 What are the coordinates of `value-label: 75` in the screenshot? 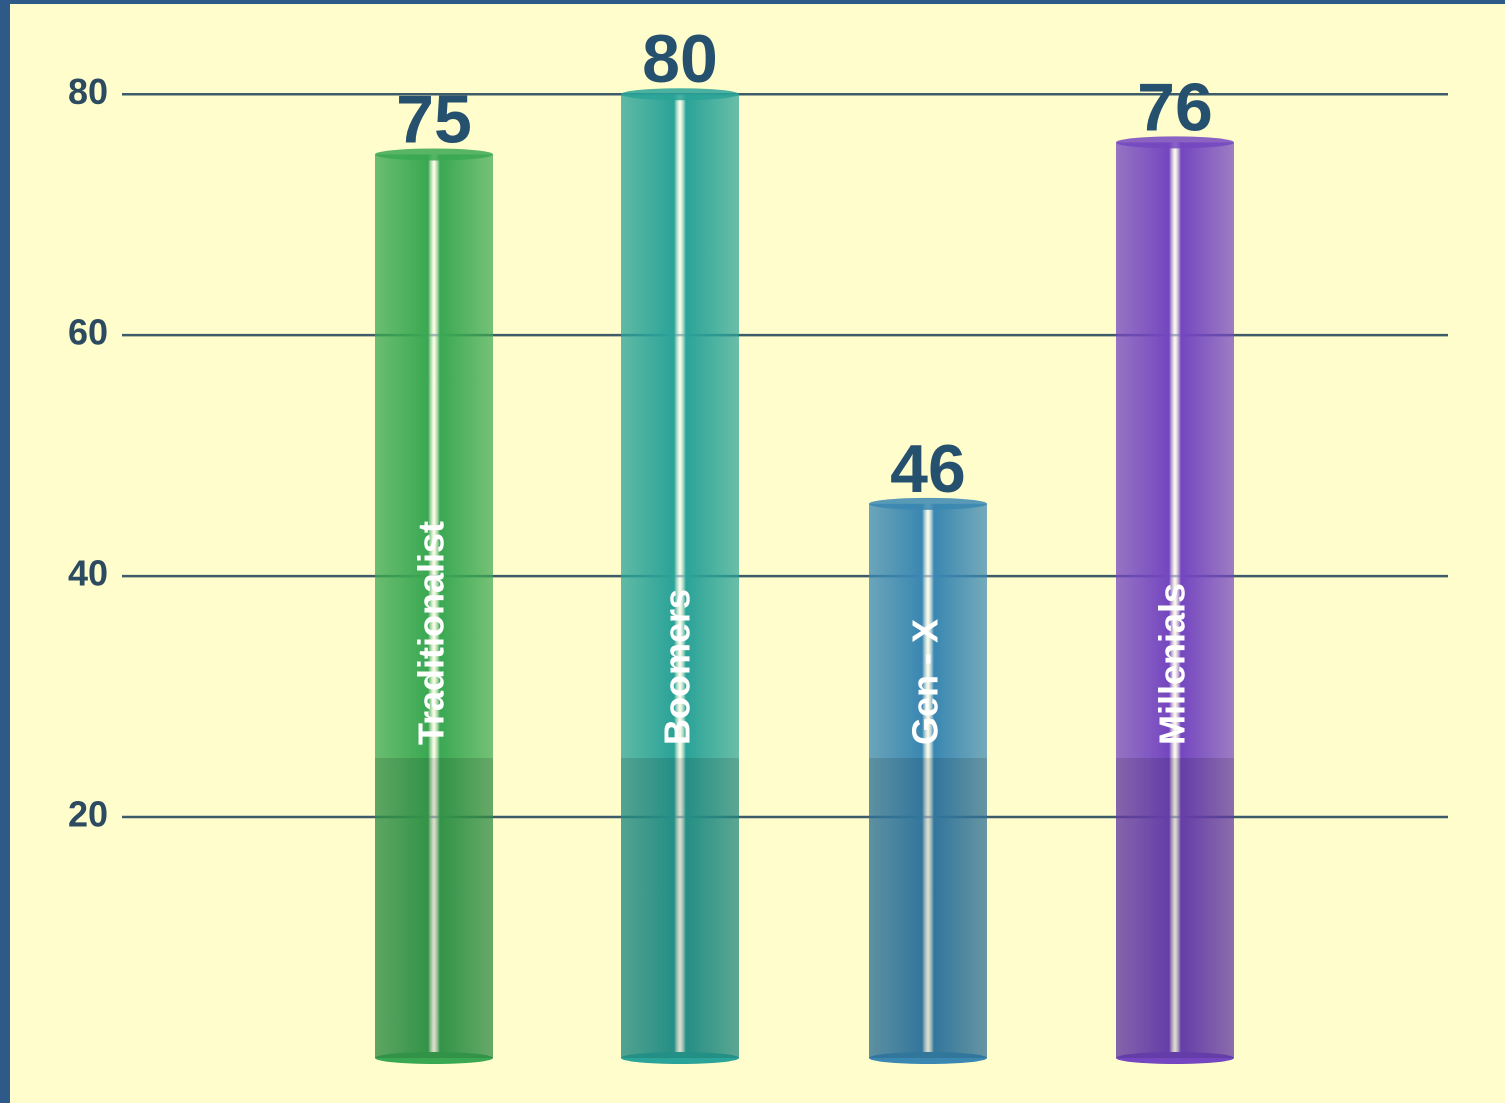 It's located at (434, 119).